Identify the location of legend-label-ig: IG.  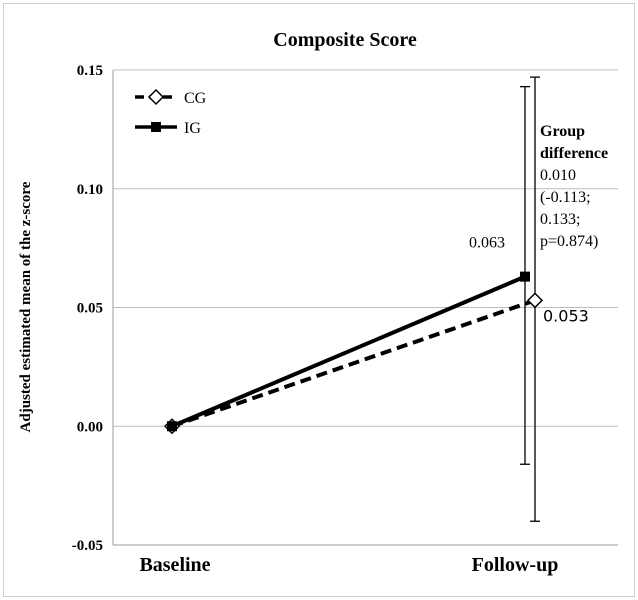
(192, 128).